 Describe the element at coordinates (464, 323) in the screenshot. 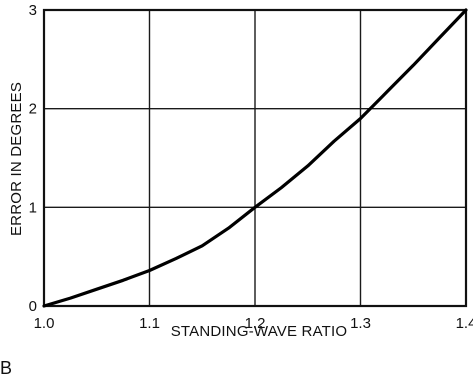

I see `x-tick-label: 1.4` at that location.